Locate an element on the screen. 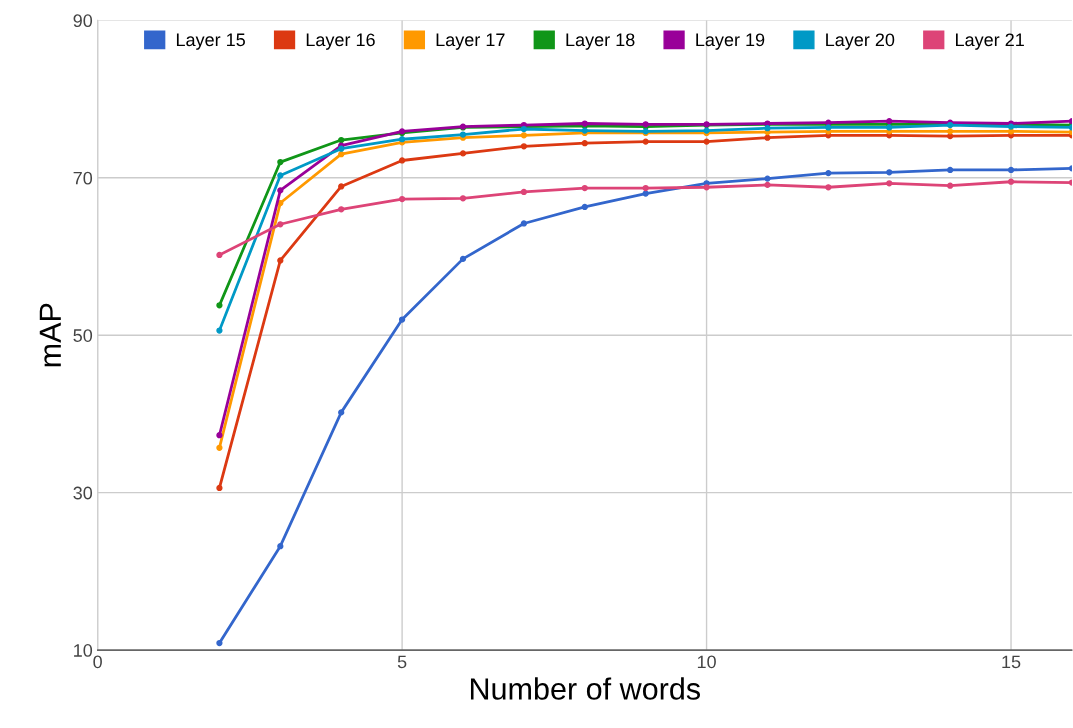 The height and width of the screenshot is (728, 1073). x-axis-title: Number of words is located at coordinates (585, 688).